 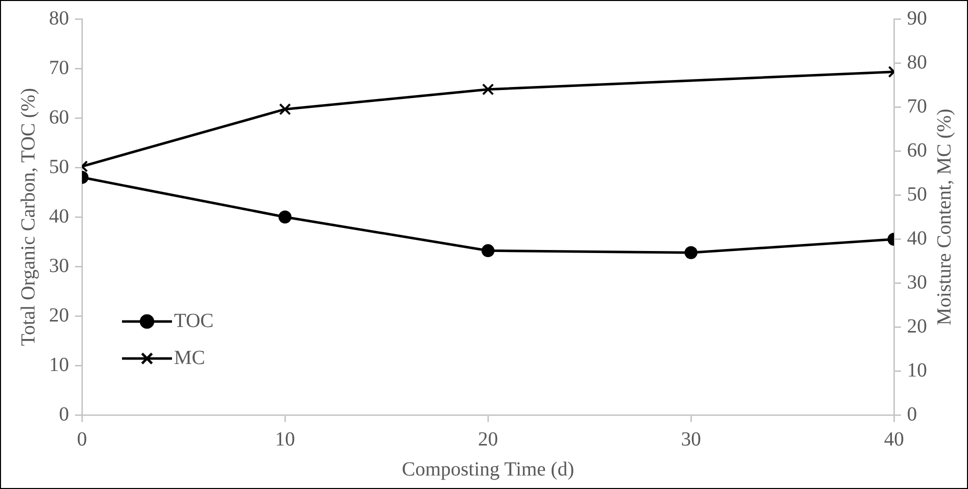 I want to click on y2-tick-label: 90, so click(x=917, y=18).